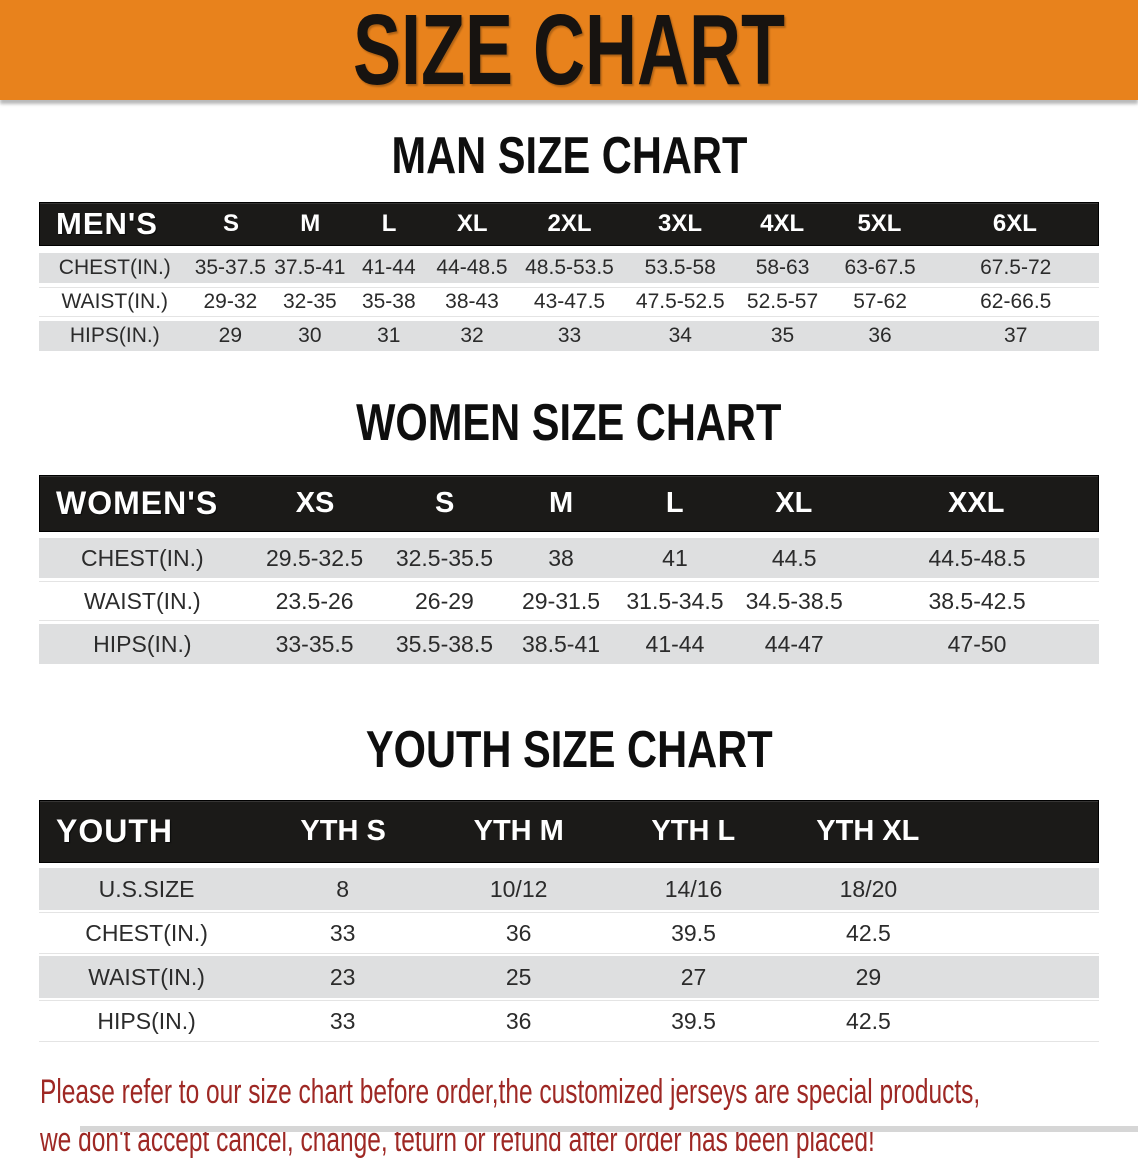 Image resolution: width=1138 pixels, height=1164 pixels. I want to click on size-value: 10/12, so click(518, 888).